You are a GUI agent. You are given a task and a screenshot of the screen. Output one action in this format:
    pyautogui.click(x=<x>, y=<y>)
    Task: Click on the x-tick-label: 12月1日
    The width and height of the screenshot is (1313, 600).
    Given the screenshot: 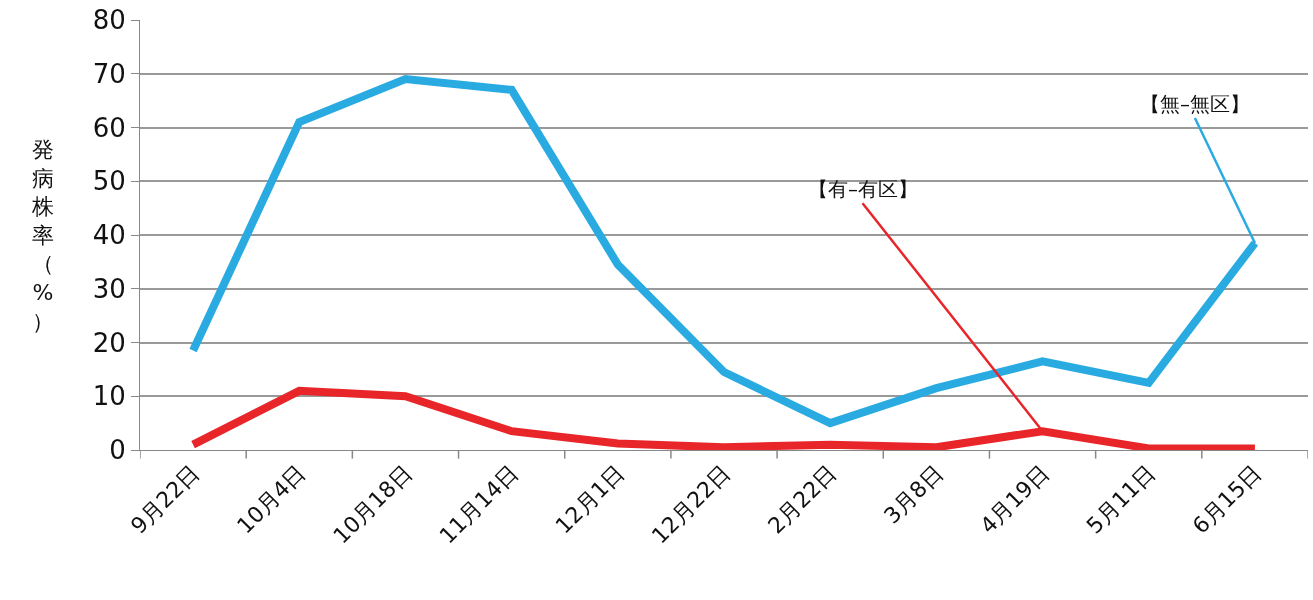 What is the action you would take?
    pyautogui.click(x=590, y=499)
    